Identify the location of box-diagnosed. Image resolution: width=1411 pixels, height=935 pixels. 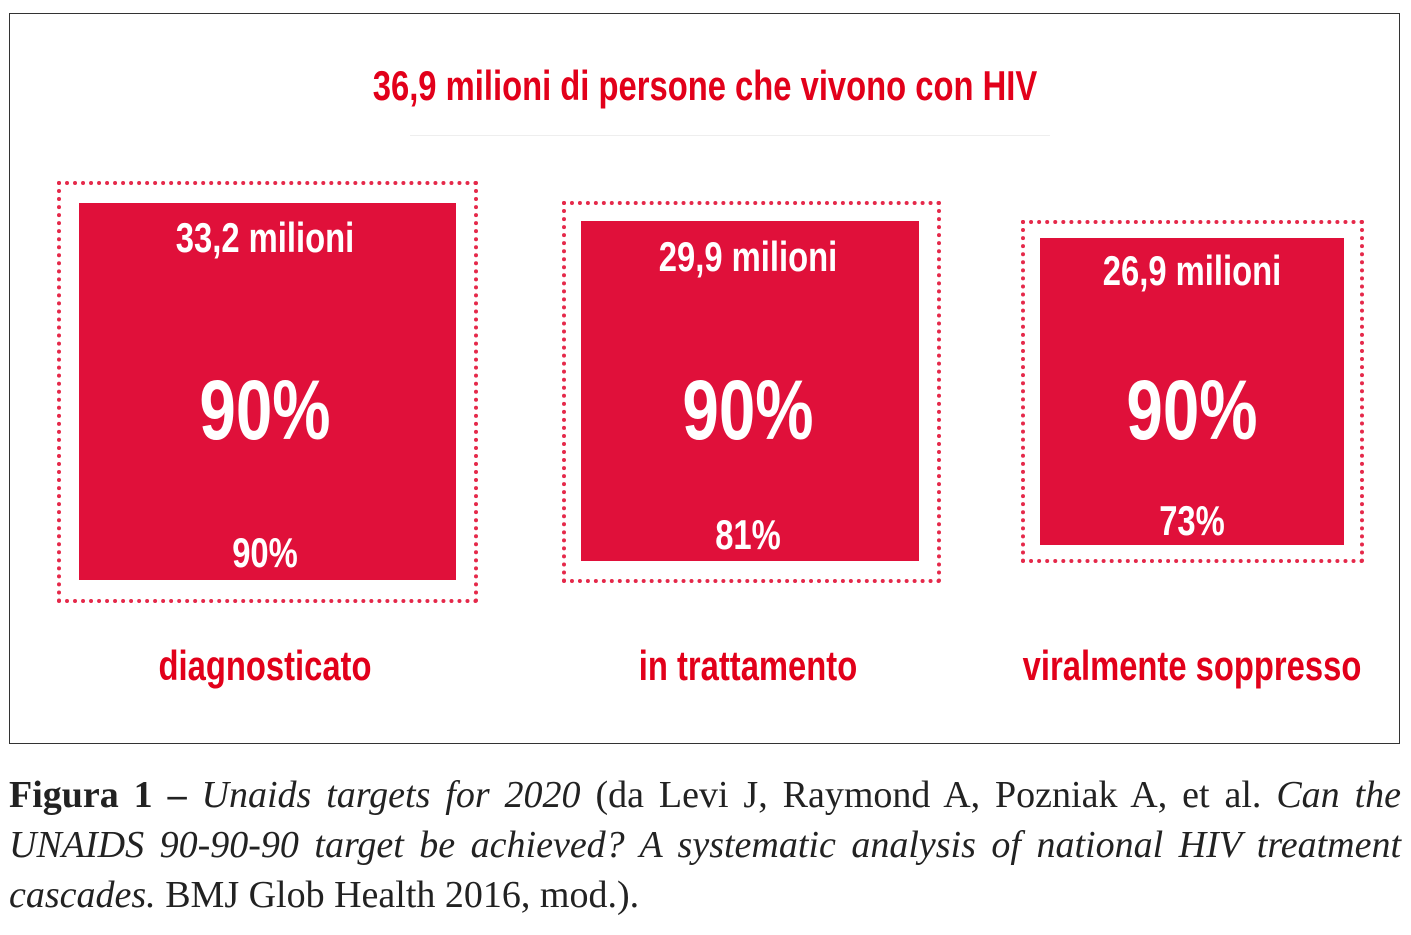
(267, 391).